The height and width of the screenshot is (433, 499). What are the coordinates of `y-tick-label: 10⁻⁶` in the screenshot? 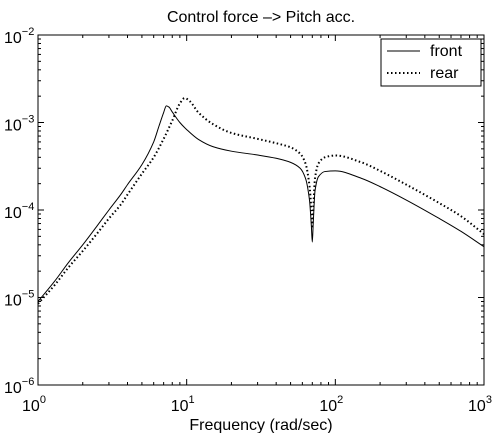 It's located at (19, 386).